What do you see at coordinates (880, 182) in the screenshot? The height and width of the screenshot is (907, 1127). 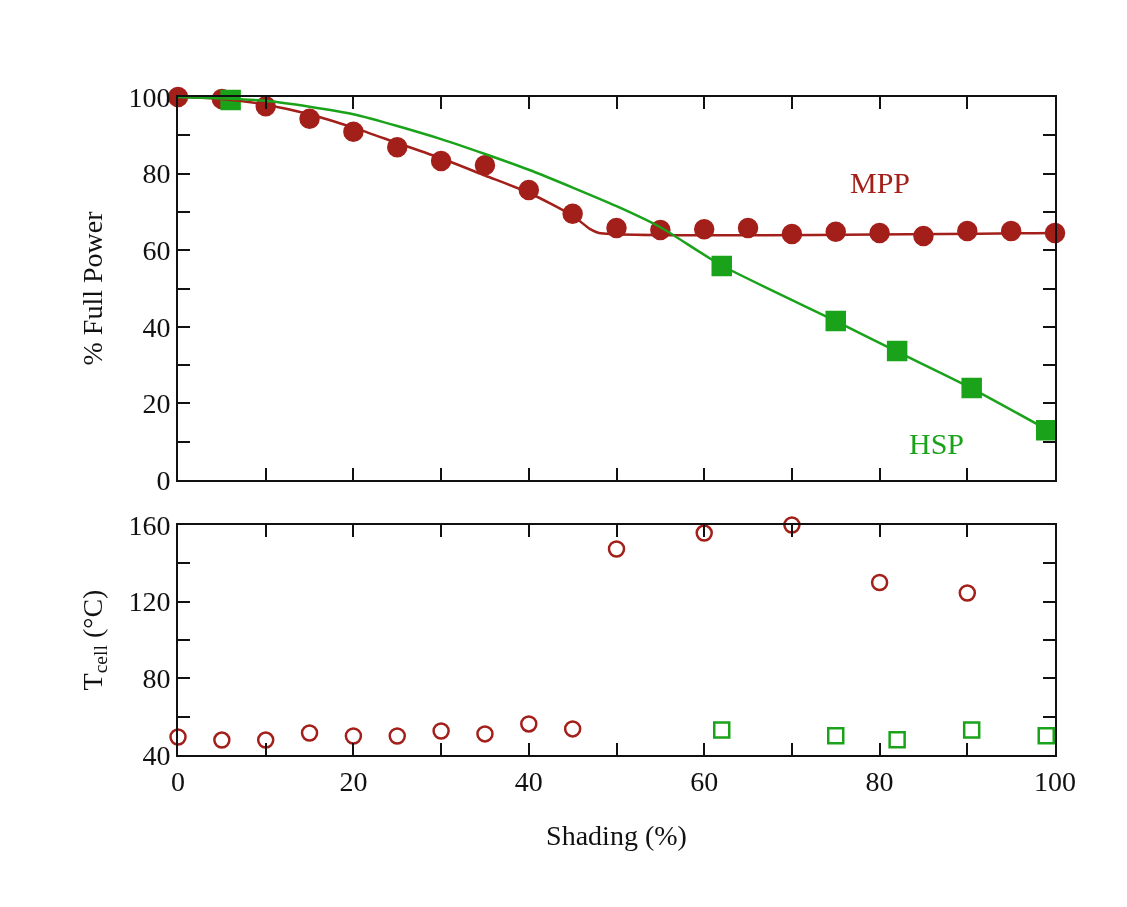 I see `series-label: MPP` at bounding box center [880, 182].